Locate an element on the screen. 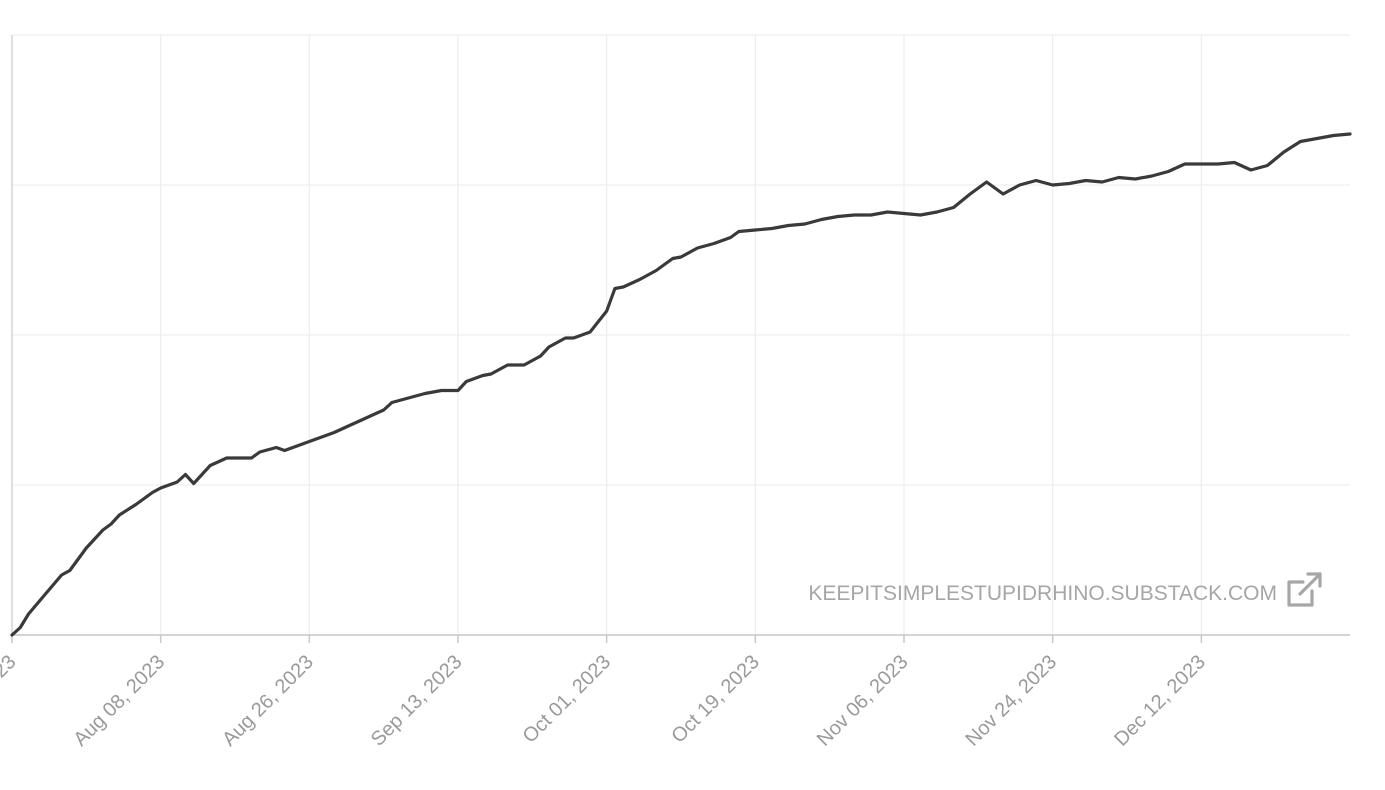  x-tick-label: Oct 01, 2023 is located at coordinates (567, 699).